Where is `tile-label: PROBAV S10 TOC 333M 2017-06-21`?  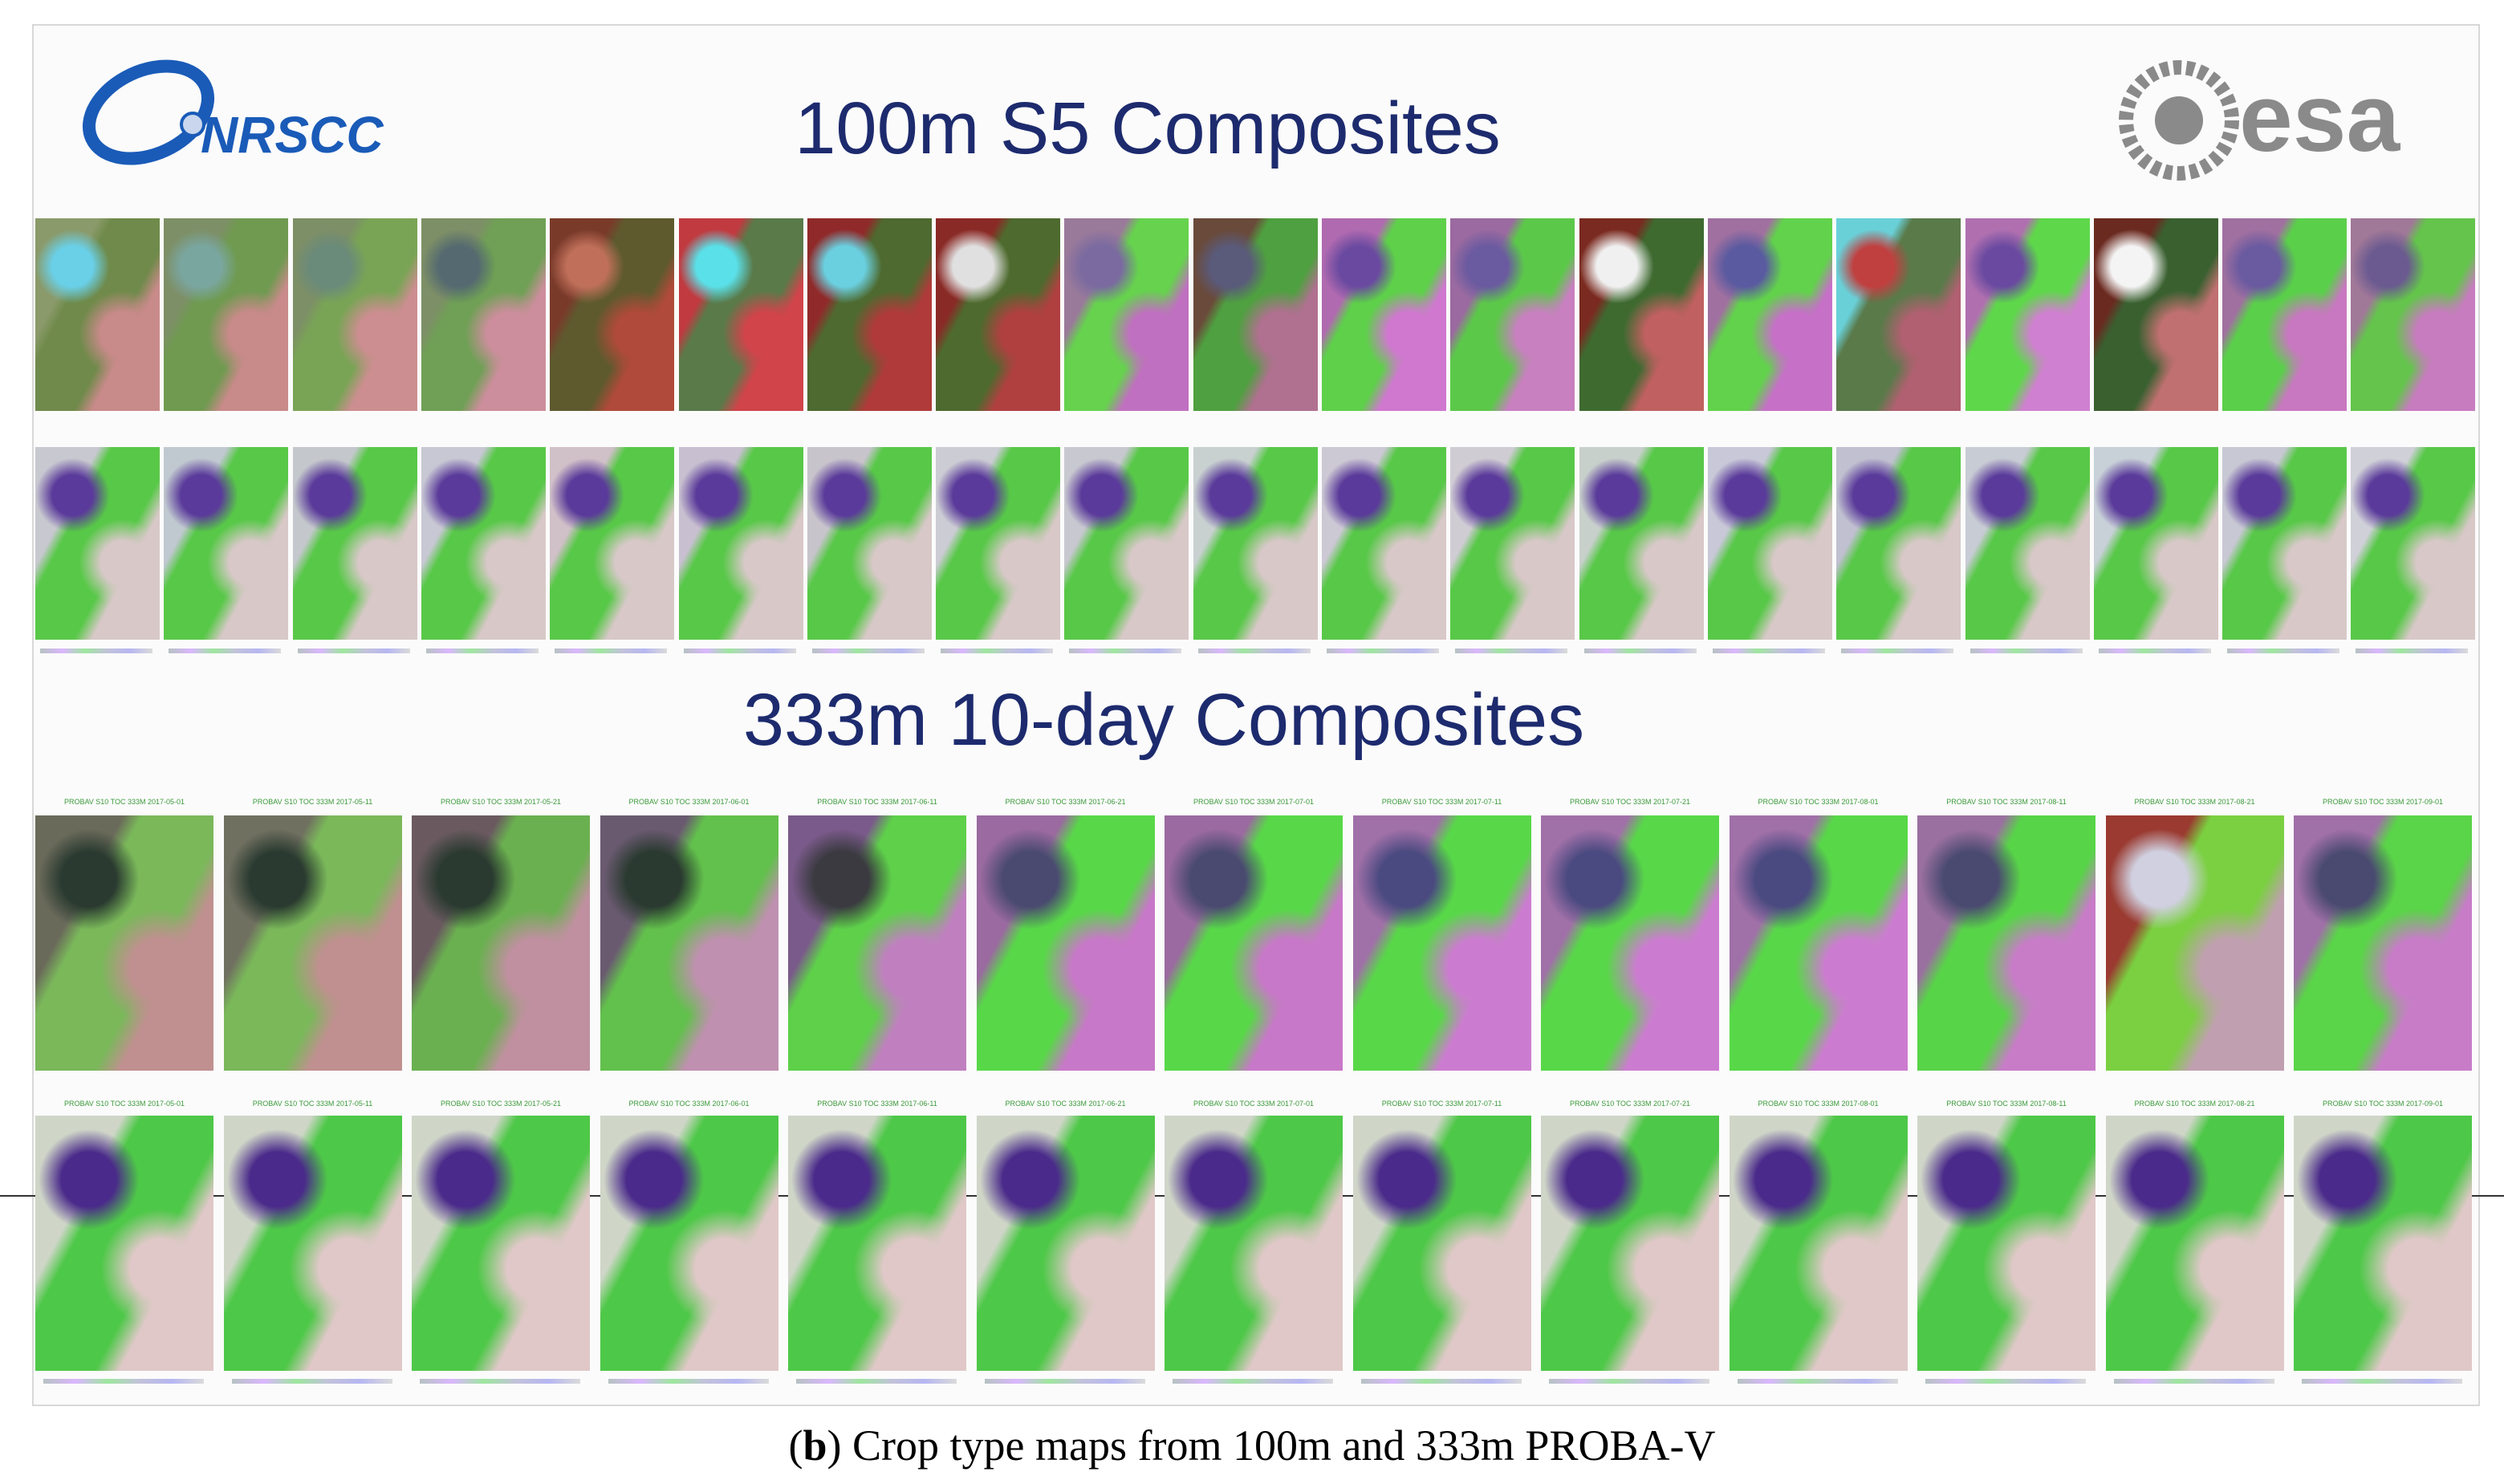
tile-label: PROBAV S10 TOC 333M 2017-06-21 is located at coordinates (1065, 802).